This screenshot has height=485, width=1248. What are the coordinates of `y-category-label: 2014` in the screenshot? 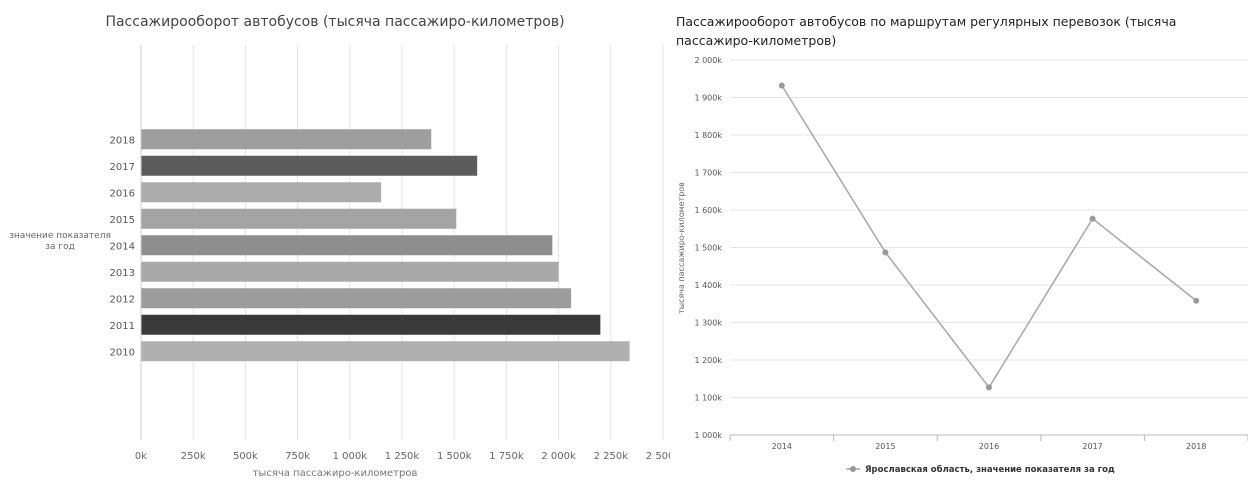 It's located at (122, 246).